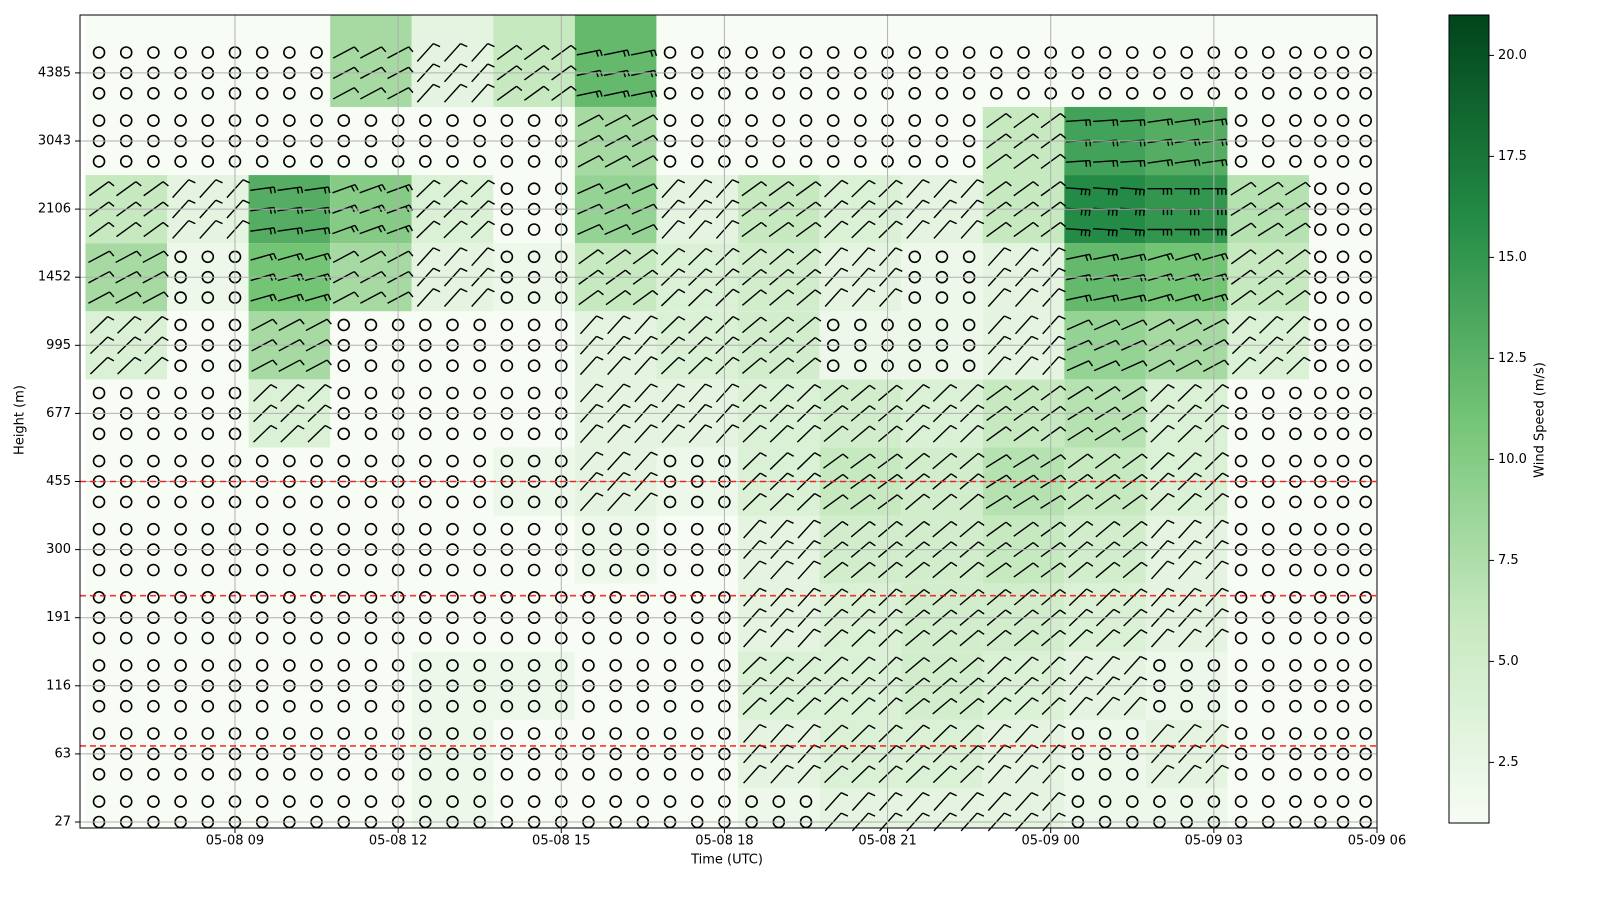 The width and height of the screenshot is (1600, 904). I want to click on y-tick-label: 1452, so click(54, 277).